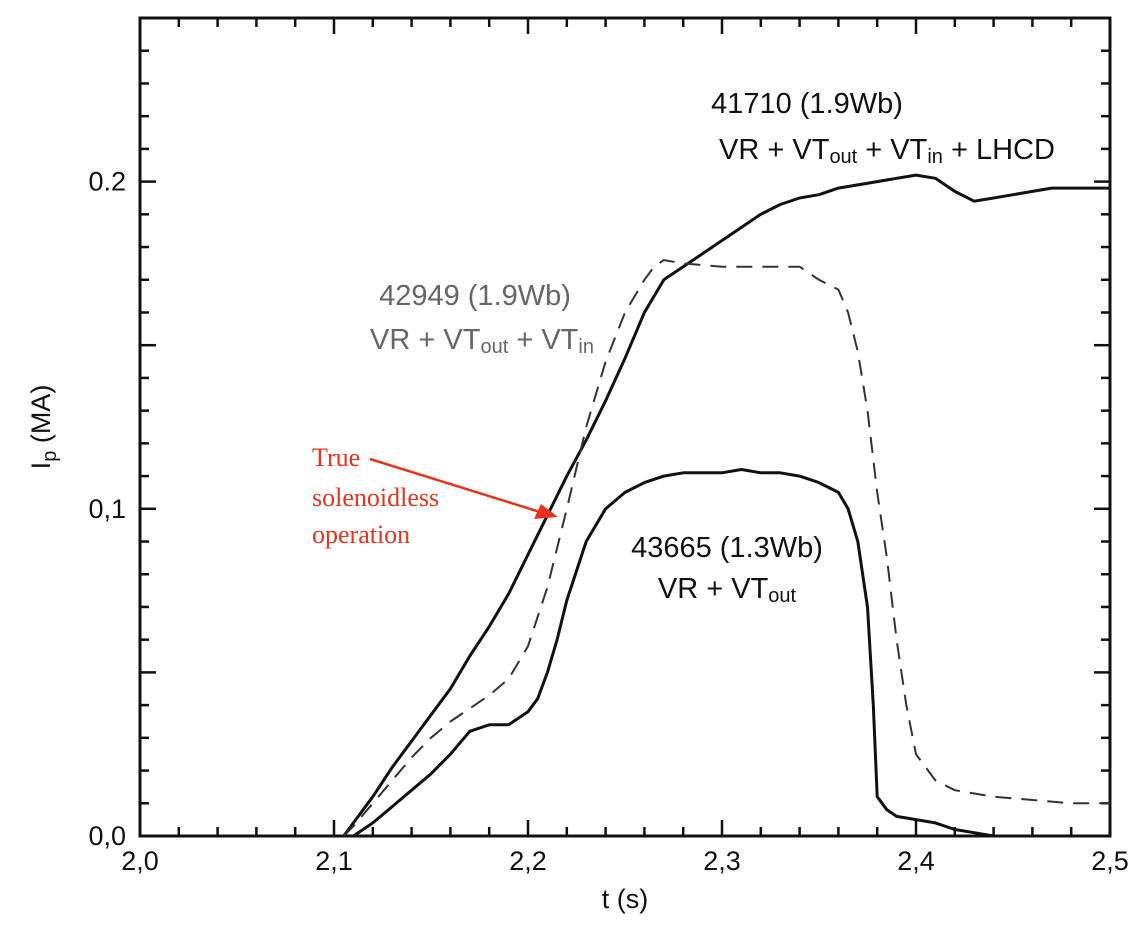 This screenshot has height=931, width=1141. Describe the element at coordinates (375, 497) in the screenshot. I see `annotation-red-line-2: solenoidless` at that location.